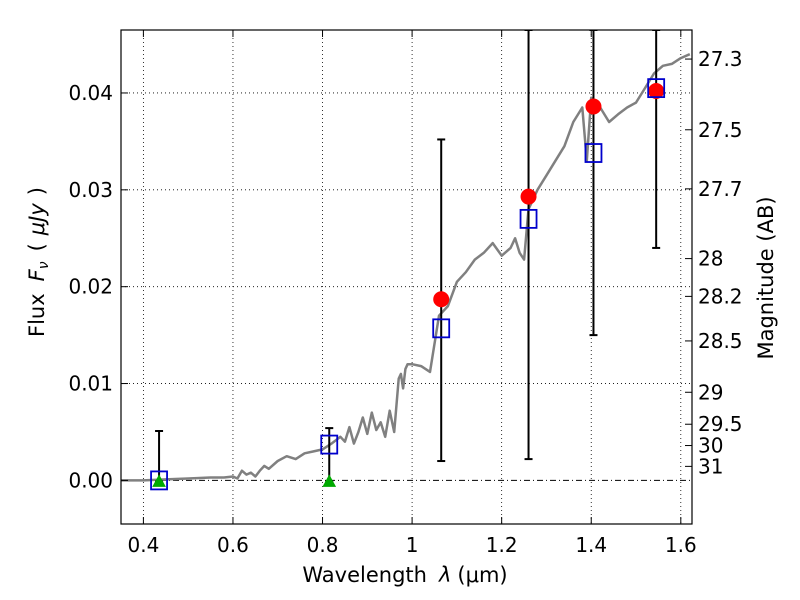 The width and height of the screenshot is (800, 600). What do you see at coordinates (710, 466) in the screenshot?
I see `magnitude-tick-label: 31` at bounding box center [710, 466].